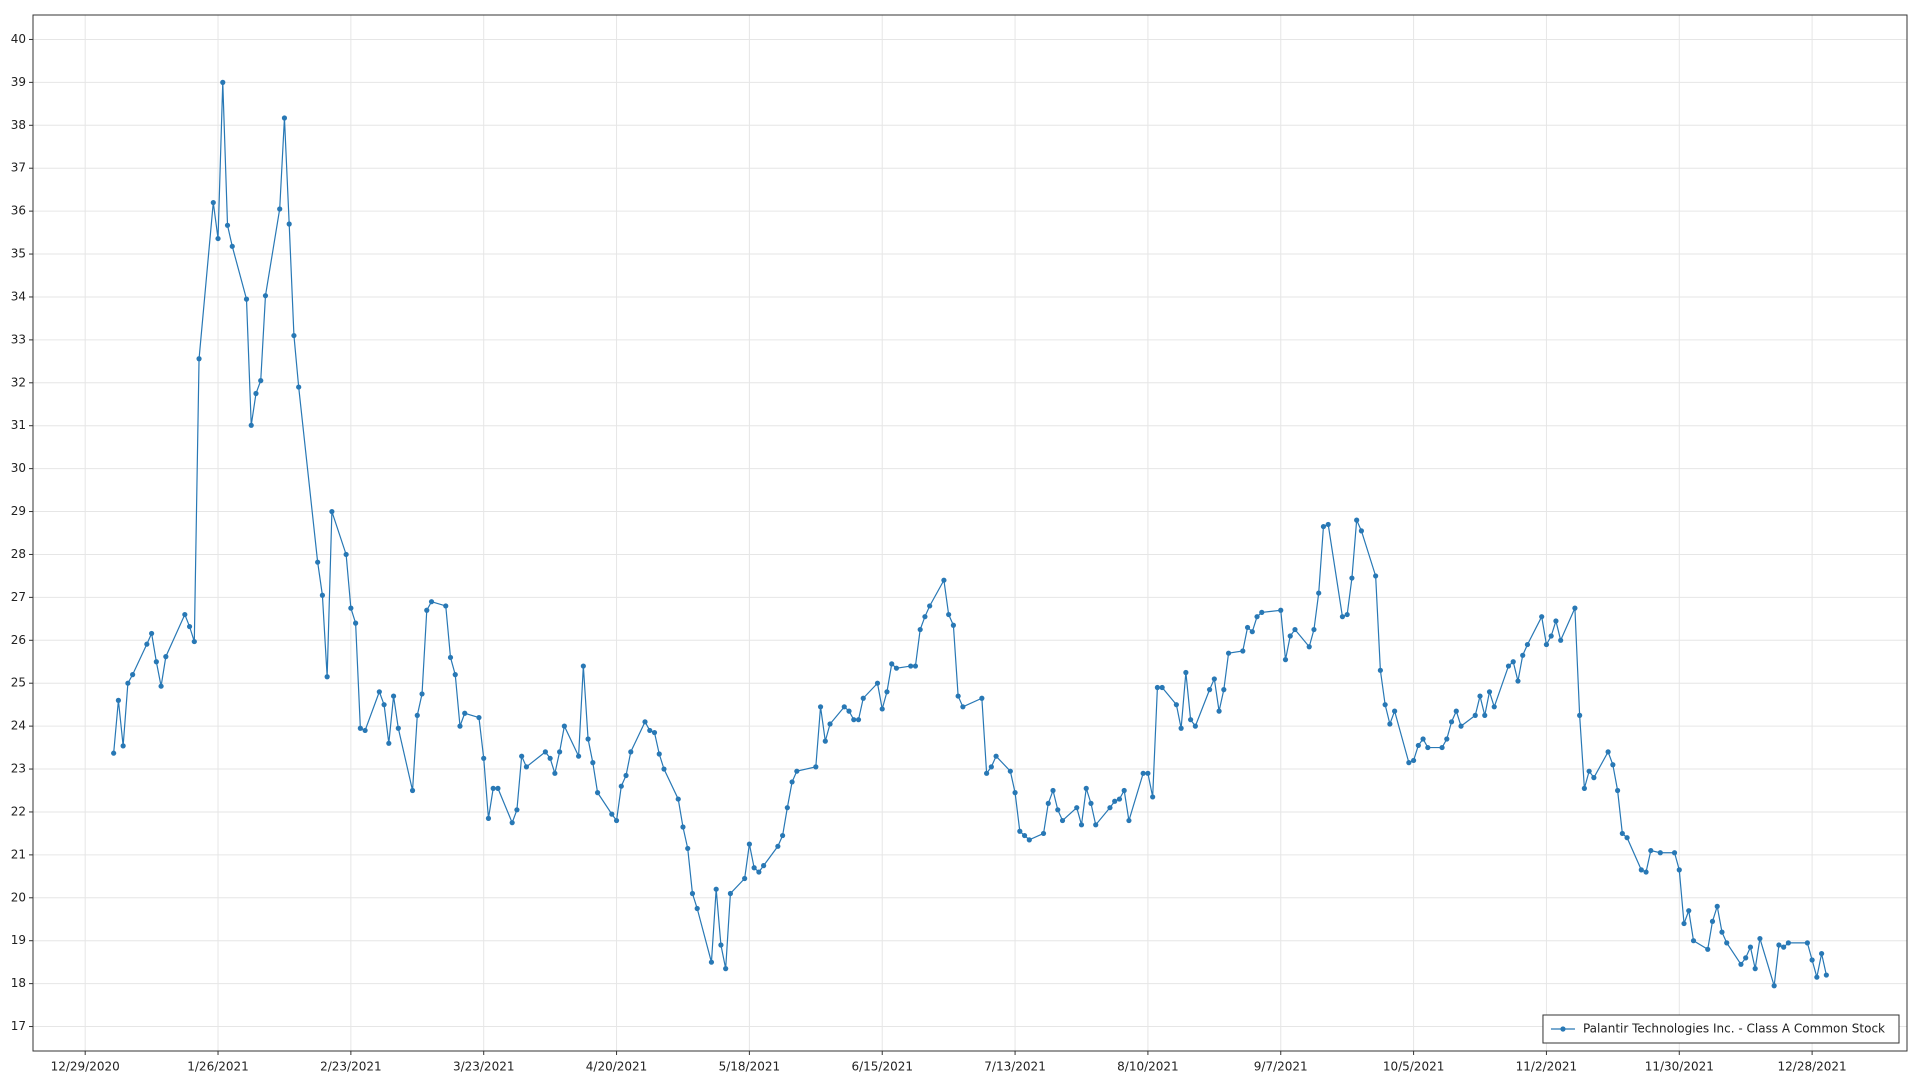  Describe the element at coordinates (18, 296) in the screenshot. I see `y-tick-label: 34` at that location.